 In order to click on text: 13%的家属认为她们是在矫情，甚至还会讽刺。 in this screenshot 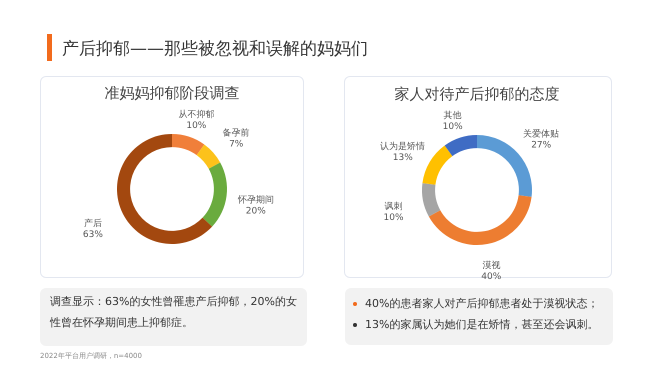, I will do `click(481, 324)`.